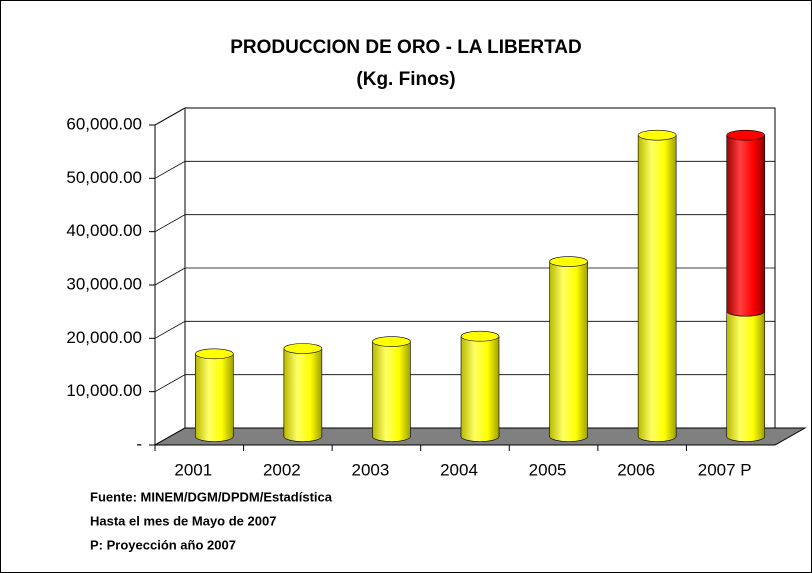  Describe the element at coordinates (183, 520) in the screenshot. I see `footnote: Hasta el mes de Mayo de 2007` at that location.